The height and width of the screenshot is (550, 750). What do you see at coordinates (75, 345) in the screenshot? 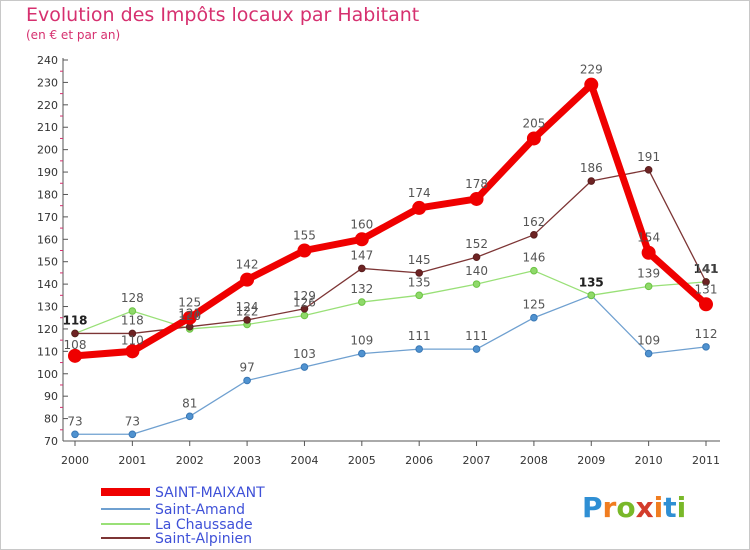
I see `data-label: 108` at bounding box center [75, 345].